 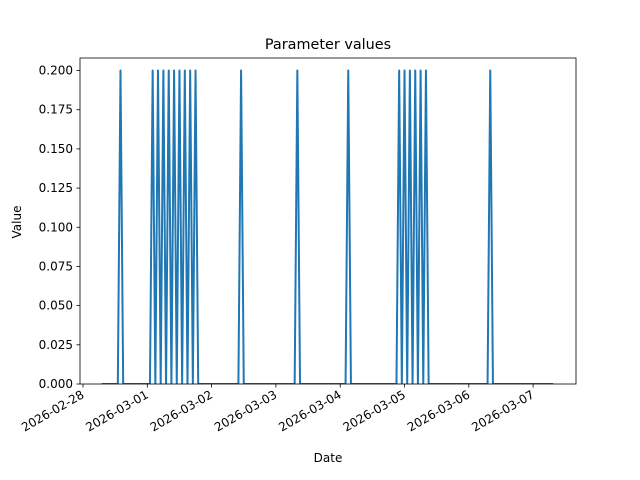 I want to click on y-tick-label: 0.050, so click(x=56, y=306).